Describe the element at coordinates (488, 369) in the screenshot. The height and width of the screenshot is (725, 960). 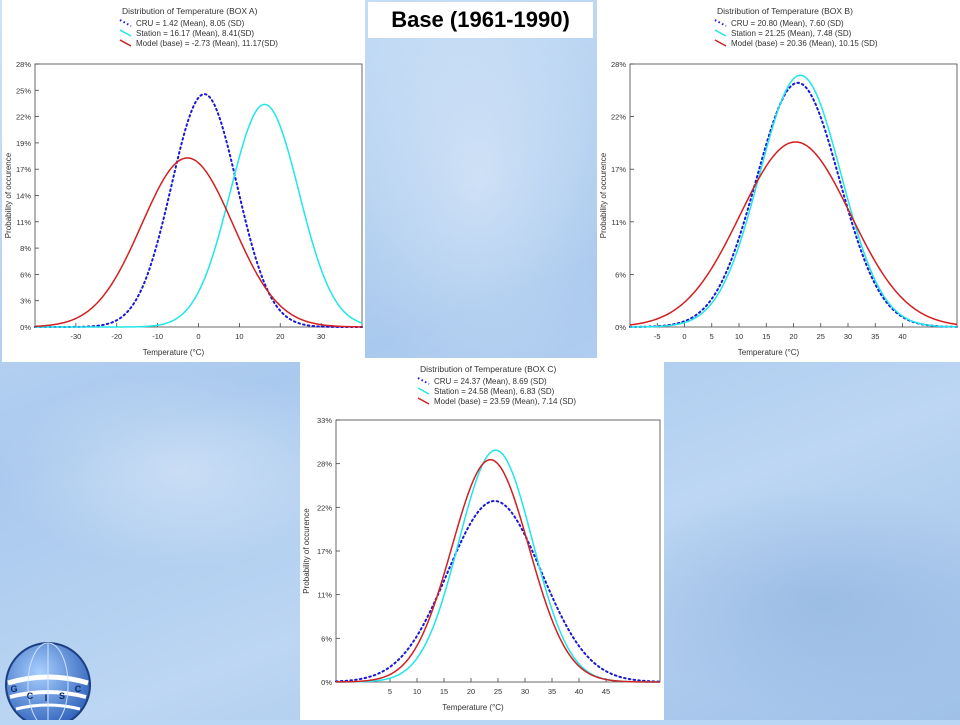
I see `chart-title: Distribution of Temperature (BOX C)` at that location.